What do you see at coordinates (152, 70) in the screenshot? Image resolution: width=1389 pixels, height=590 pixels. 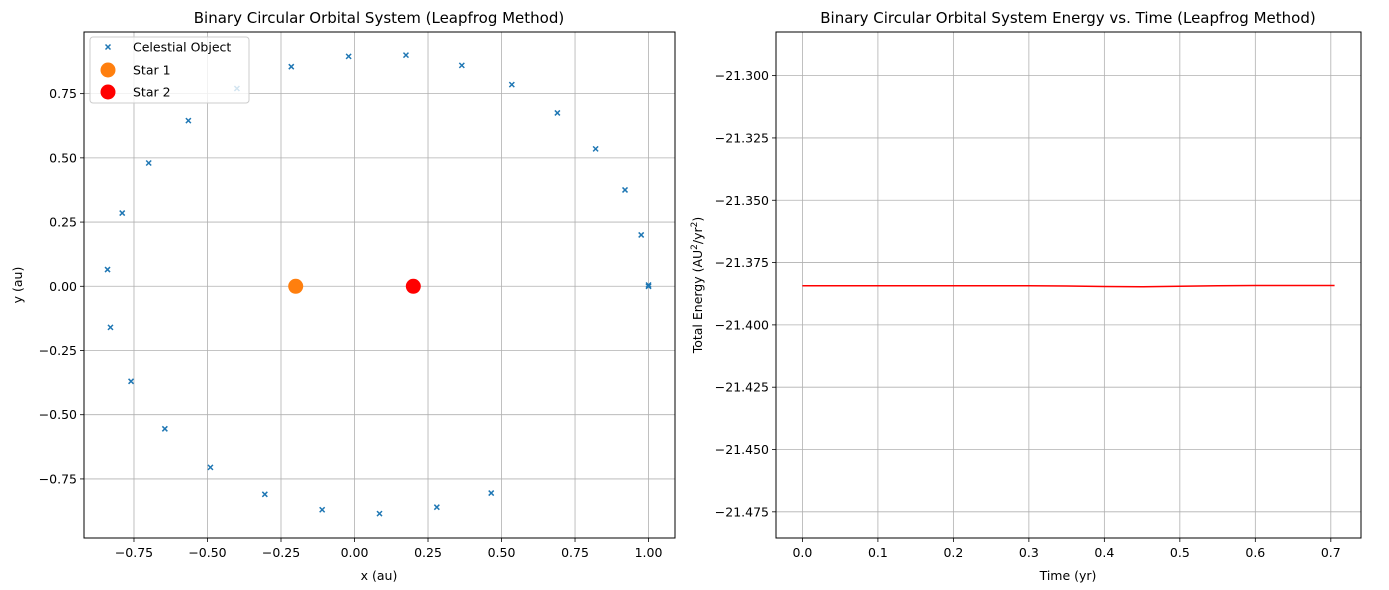 I see `legend-label-star-1: Star 1` at bounding box center [152, 70].